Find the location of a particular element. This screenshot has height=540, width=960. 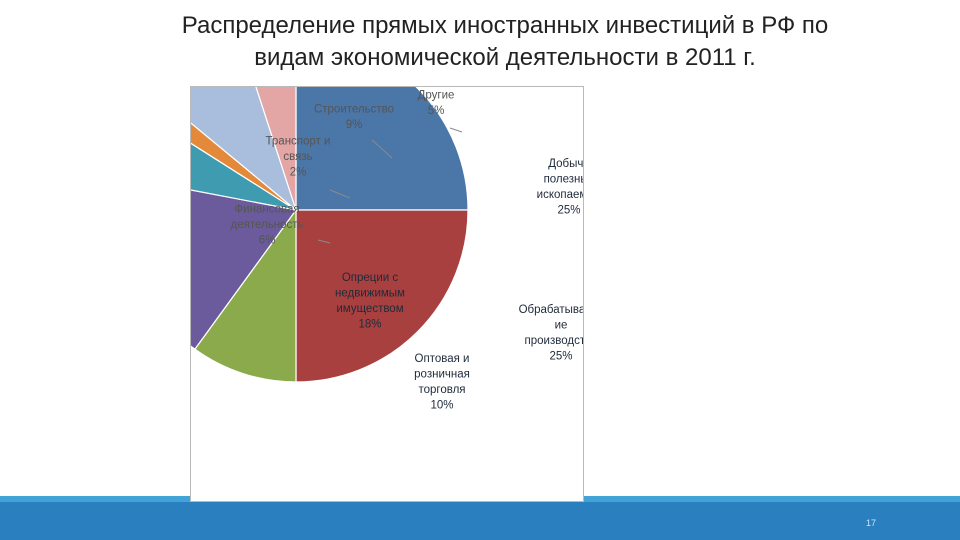

pie-slice-label-line: Финансовая is located at coordinates (266, 210).